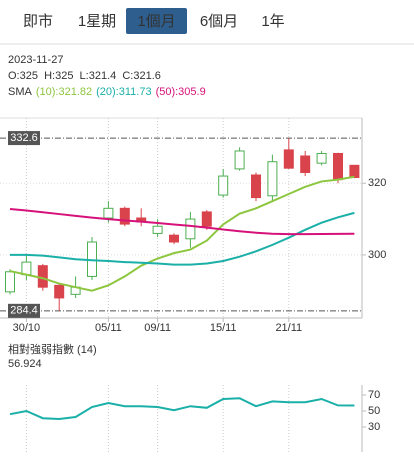 The height and width of the screenshot is (460, 414). What do you see at coordinates (157, 328) in the screenshot?
I see `x-tick-label: 09/11` at bounding box center [157, 328].